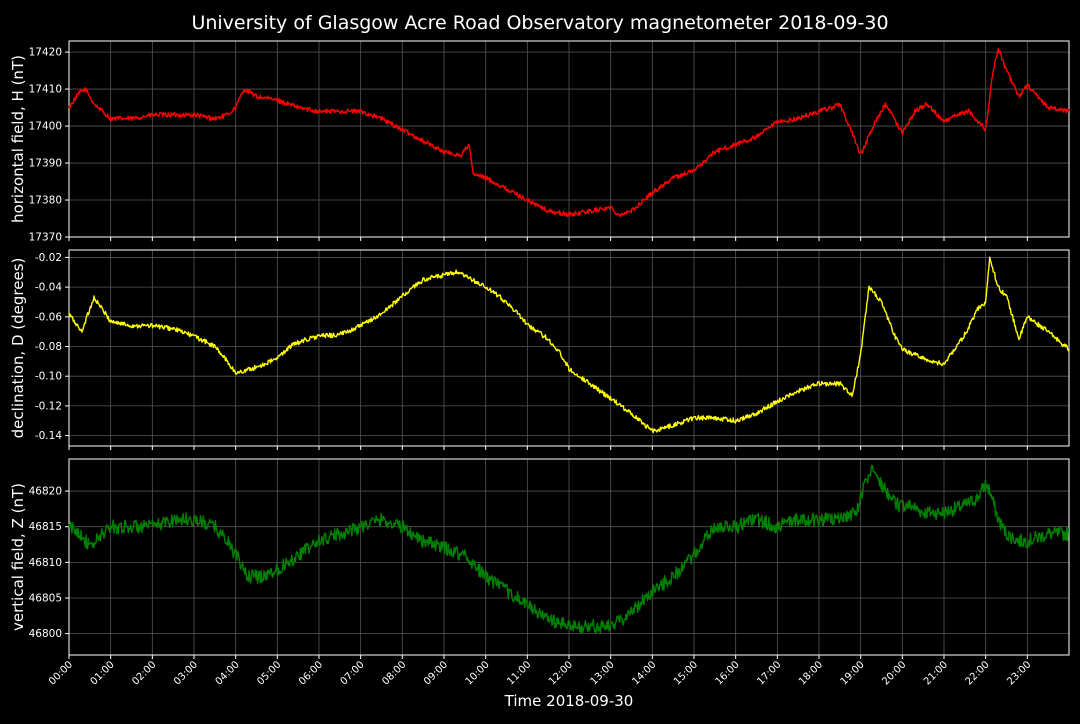 The width and height of the screenshot is (1080, 724). Describe the element at coordinates (45, 527) in the screenshot. I see `vertical-field-ytick-label: 46815` at that location.